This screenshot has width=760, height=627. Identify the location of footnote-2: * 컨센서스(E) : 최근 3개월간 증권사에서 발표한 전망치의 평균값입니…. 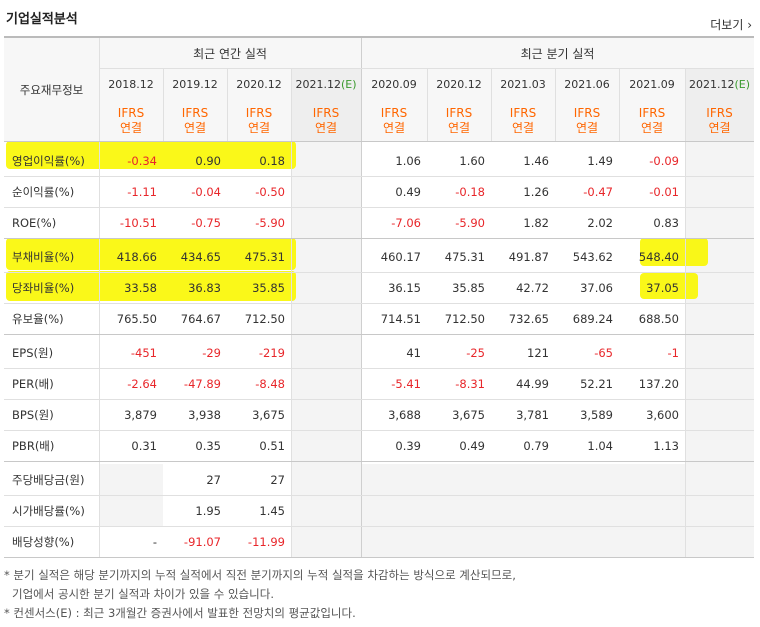
(180, 613).